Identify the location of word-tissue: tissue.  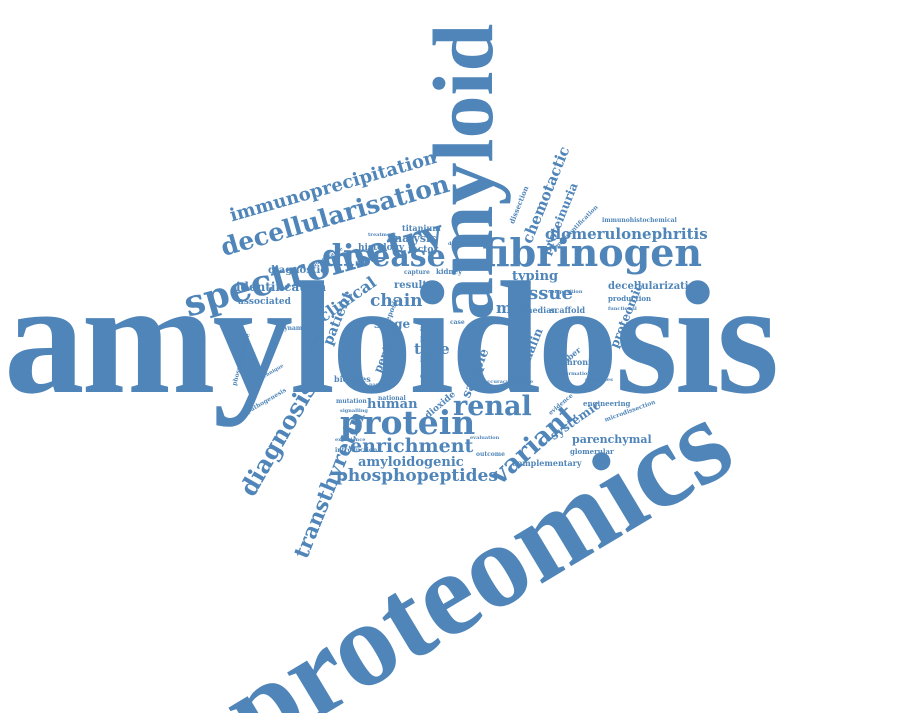
(543, 293).